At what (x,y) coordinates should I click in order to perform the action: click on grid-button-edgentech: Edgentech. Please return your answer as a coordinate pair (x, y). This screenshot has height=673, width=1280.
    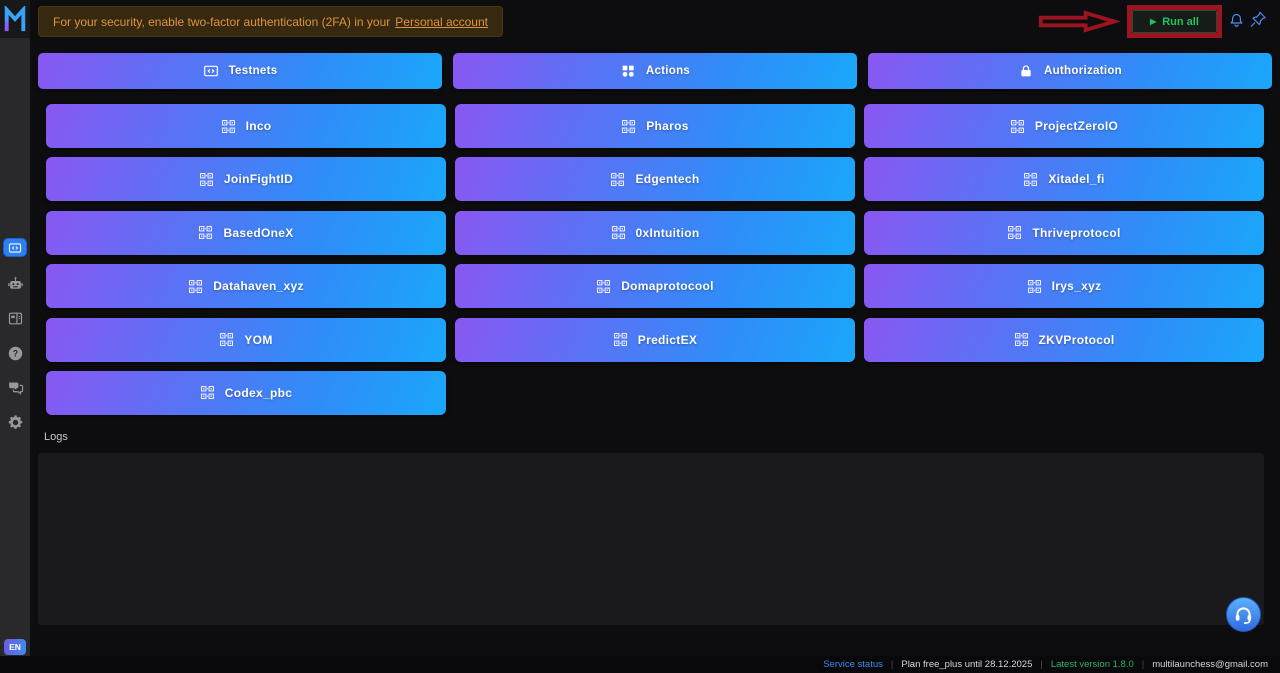
    Looking at the image, I should click on (655, 179).